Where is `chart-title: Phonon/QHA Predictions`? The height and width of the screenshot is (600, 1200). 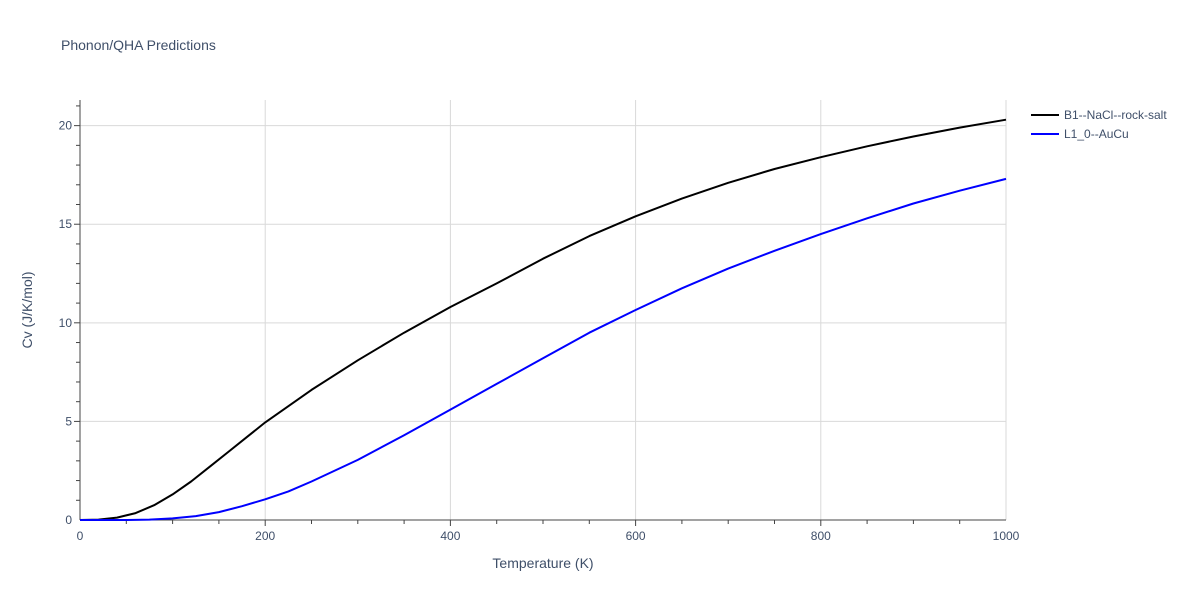
chart-title: Phonon/QHA Predictions is located at coordinates (138, 45).